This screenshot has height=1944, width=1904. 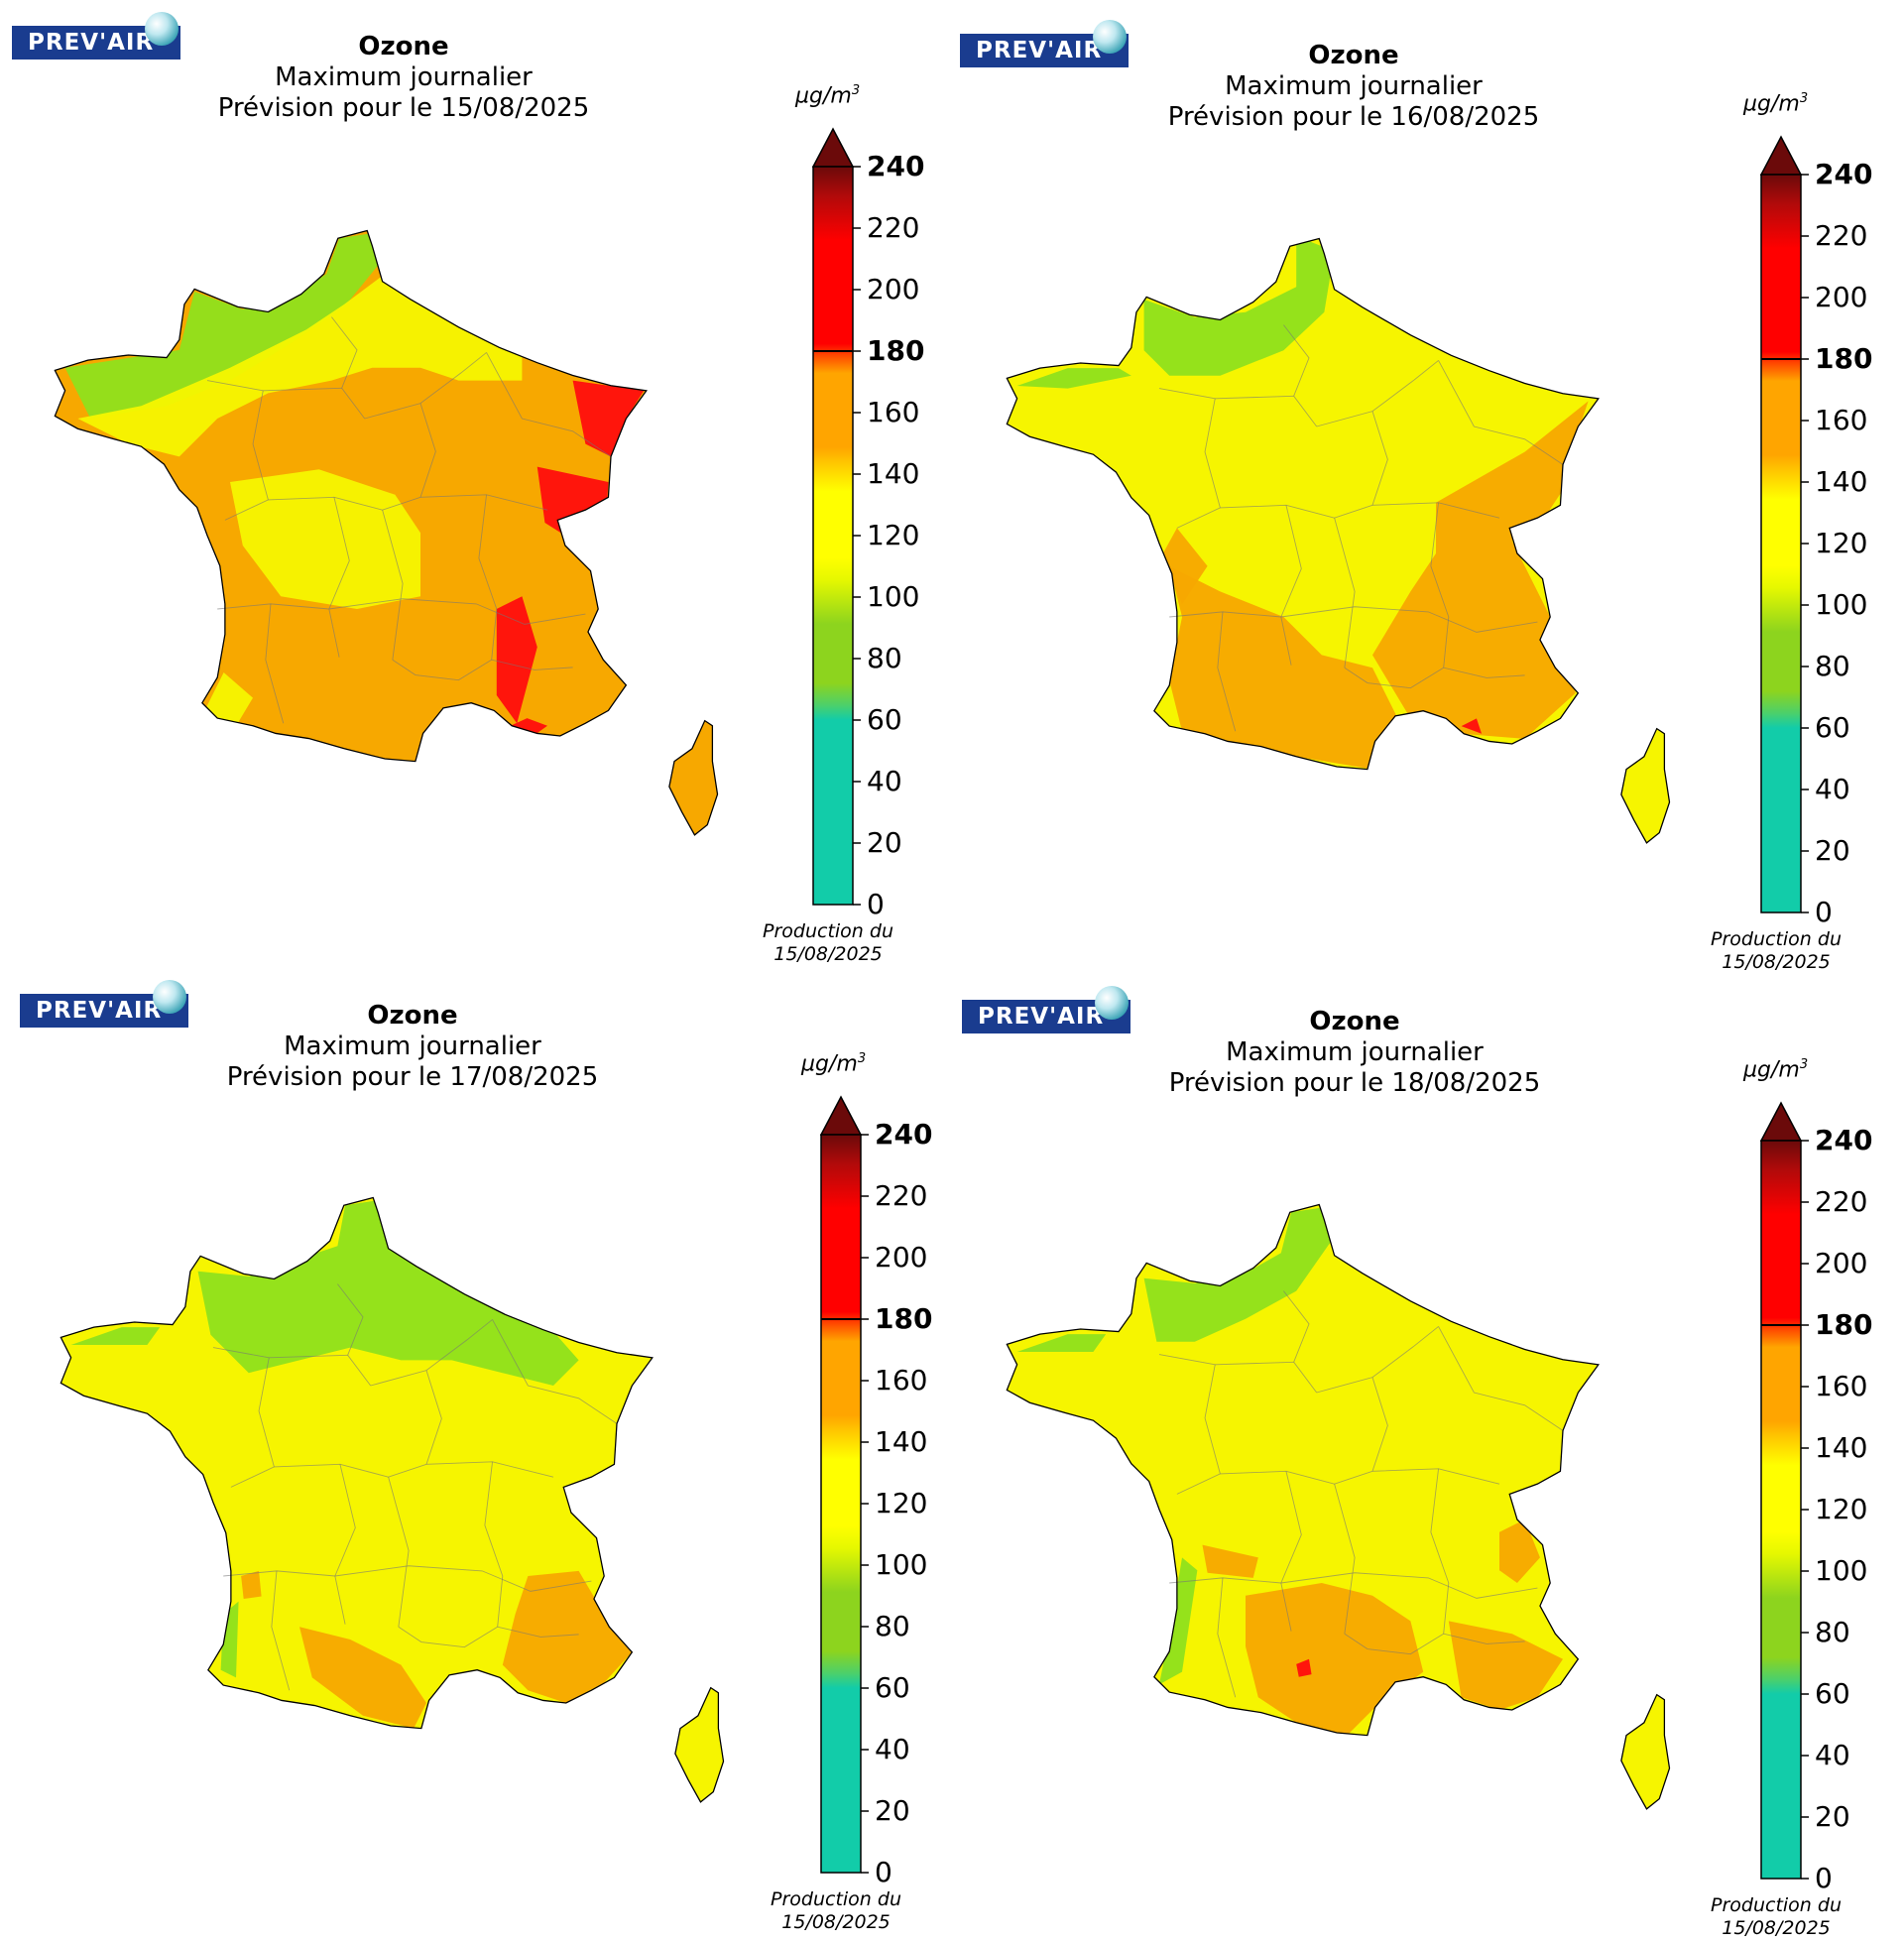 What do you see at coordinates (1844, 1140) in the screenshot?
I see `colorbar-tick-label: 240` at bounding box center [1844, 1140].